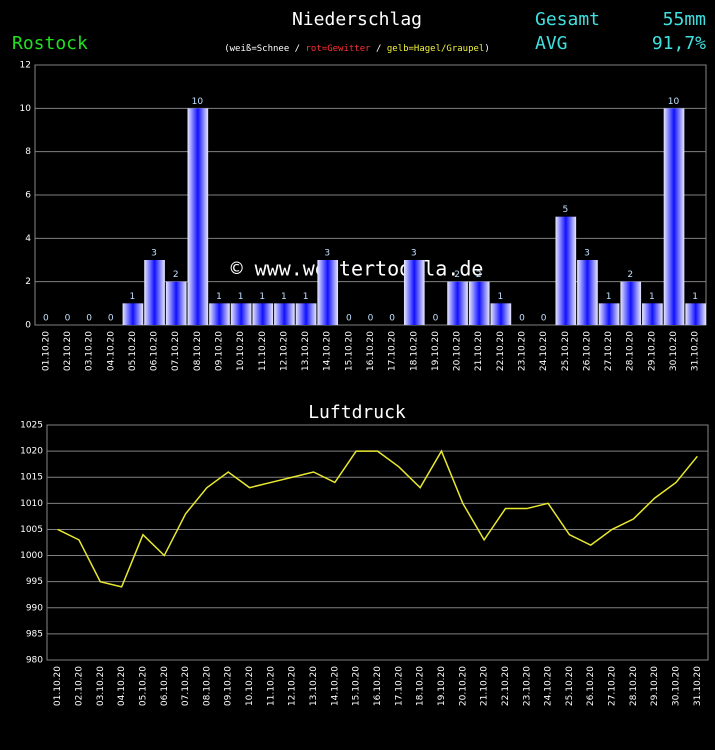 Image resolution: width=715 pixels, height=750 pixels. What do you see at coordinates (155, 351) in the screenshot?
I see `x-tick-label: 06.10.20` at bounding box center [155, 351].